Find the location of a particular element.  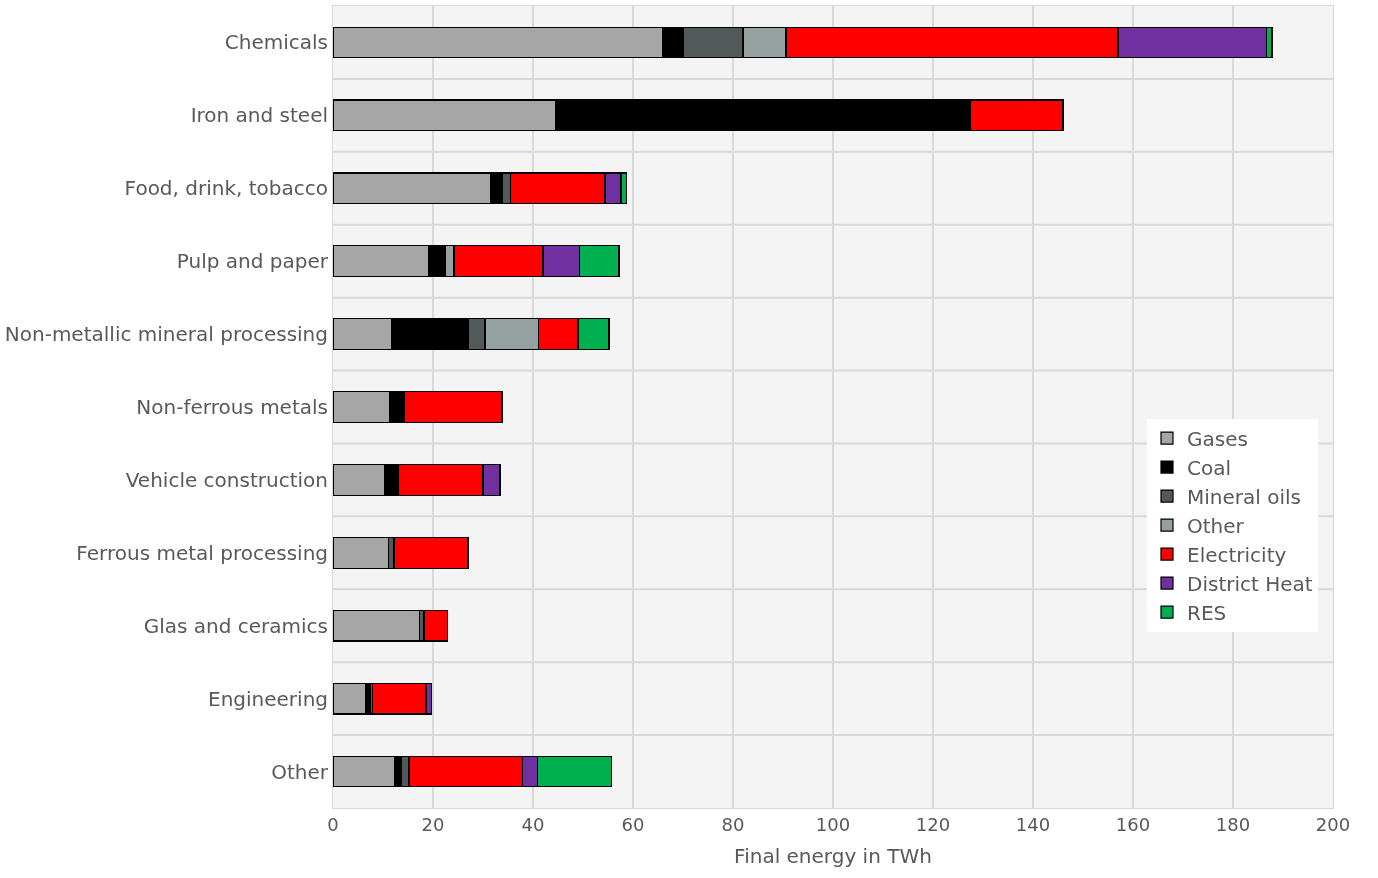

legend-label: Mineral oils is located at coordinates (1244, 496).